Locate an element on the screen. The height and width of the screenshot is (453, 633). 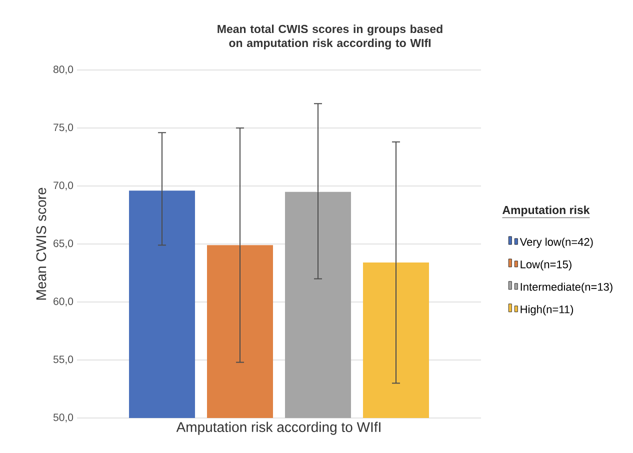
y-tick-label: 50,0 is located at coordinates (63, 418).